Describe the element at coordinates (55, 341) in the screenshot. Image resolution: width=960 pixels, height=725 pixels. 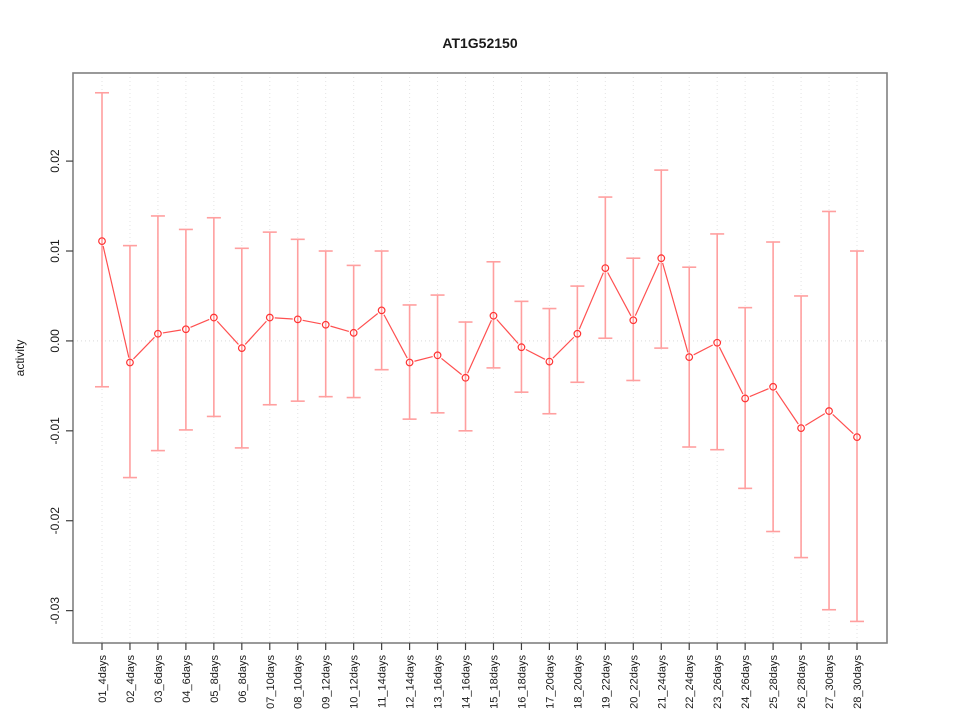
I see `y-tick-label: 0.00` at that location.